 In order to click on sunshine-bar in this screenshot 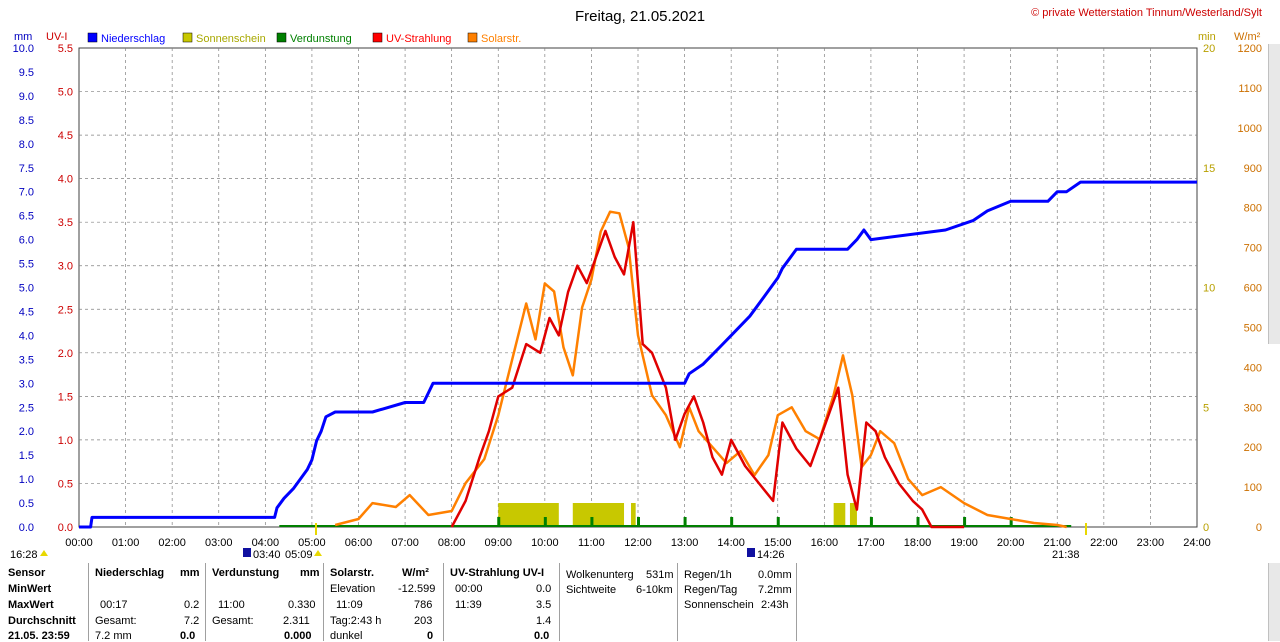, I will do `click(853, 515)`.